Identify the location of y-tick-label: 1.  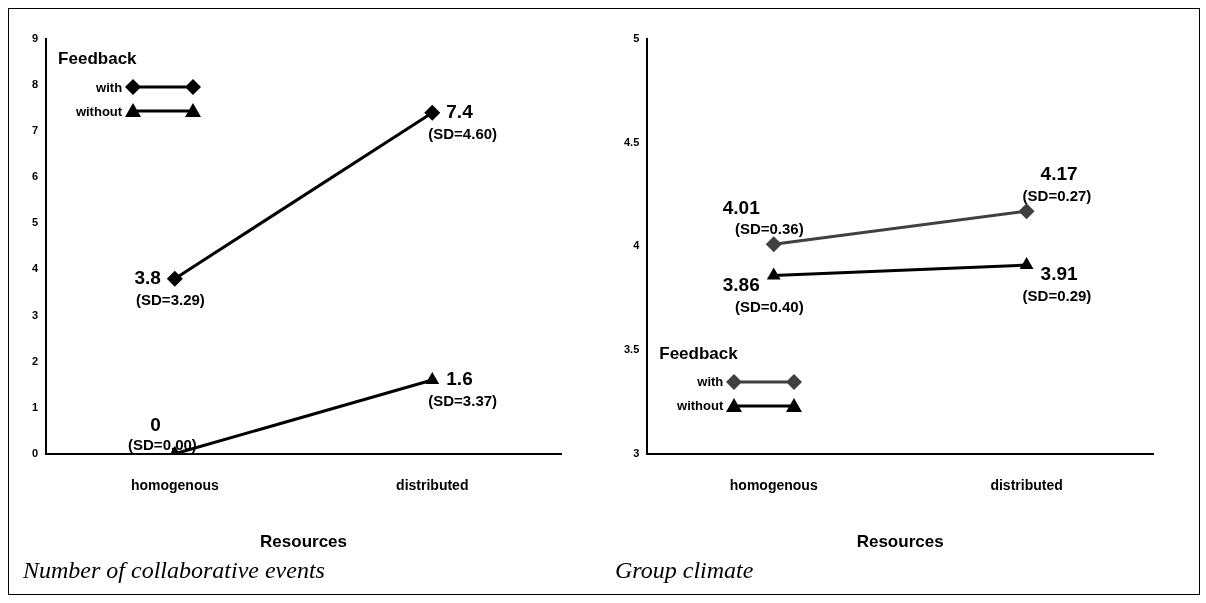
(35, 406).